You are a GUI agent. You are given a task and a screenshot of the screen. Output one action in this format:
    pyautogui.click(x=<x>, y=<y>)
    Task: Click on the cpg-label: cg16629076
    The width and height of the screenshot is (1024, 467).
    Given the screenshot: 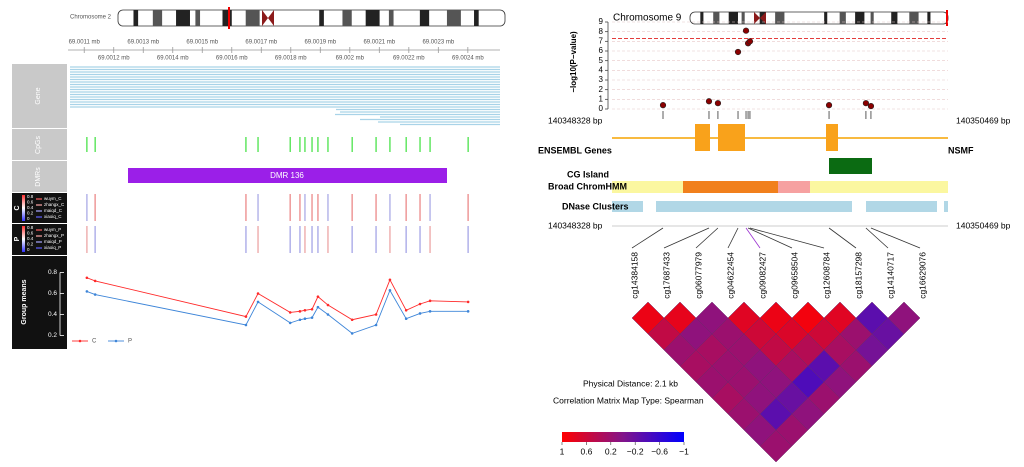 What is the action you would take?
    pyautogui.click(x=922, y=275)
    